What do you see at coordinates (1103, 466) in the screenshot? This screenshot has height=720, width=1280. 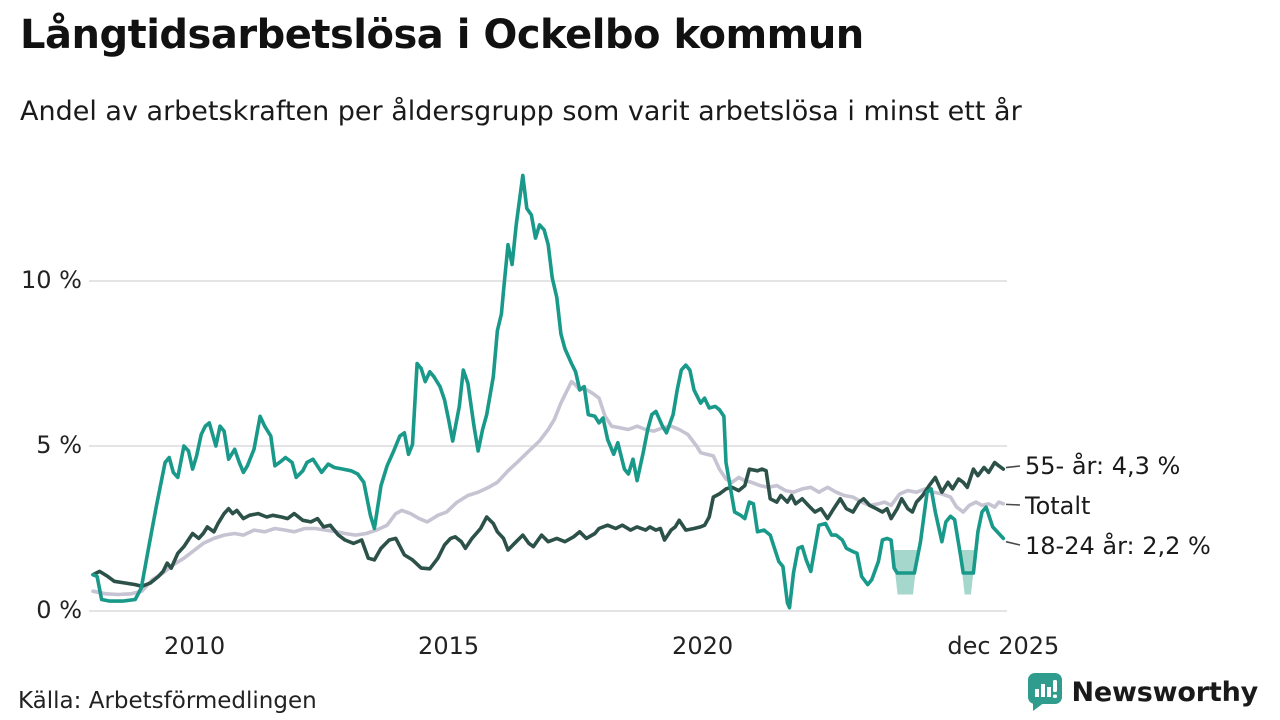 I see `series-label-55-plus: 55- år: 4,3 %` at bounding box center [1103, 466].